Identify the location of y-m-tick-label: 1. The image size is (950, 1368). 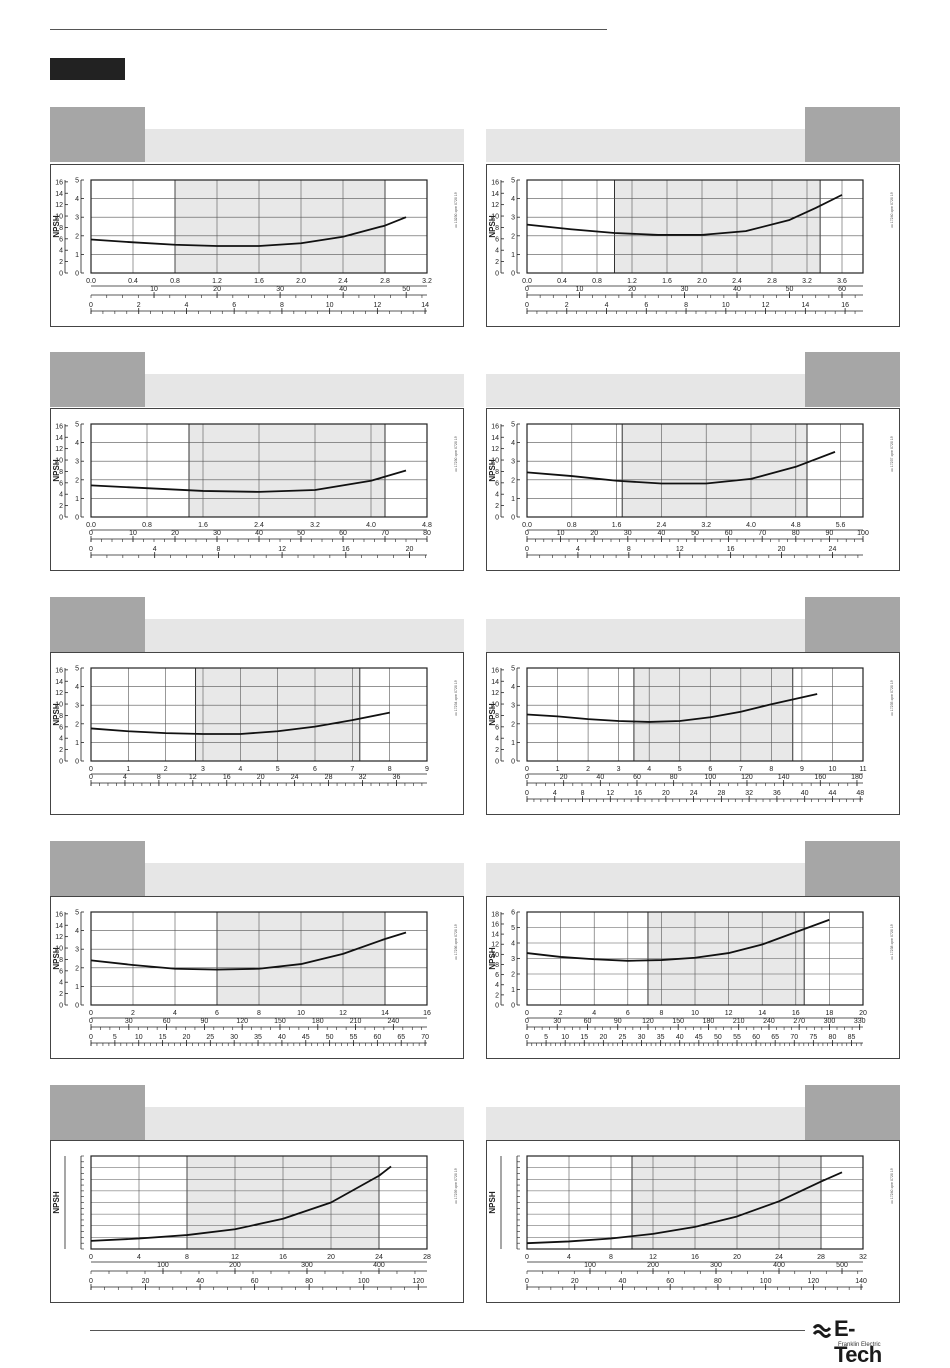
(513, 743).